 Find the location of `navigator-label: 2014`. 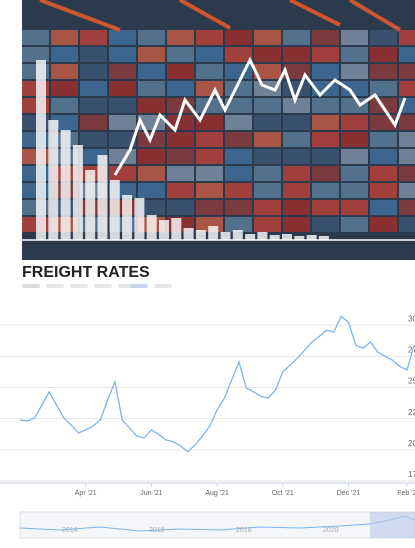

navigator-label: 2014 is located at coordinates (70, 530).